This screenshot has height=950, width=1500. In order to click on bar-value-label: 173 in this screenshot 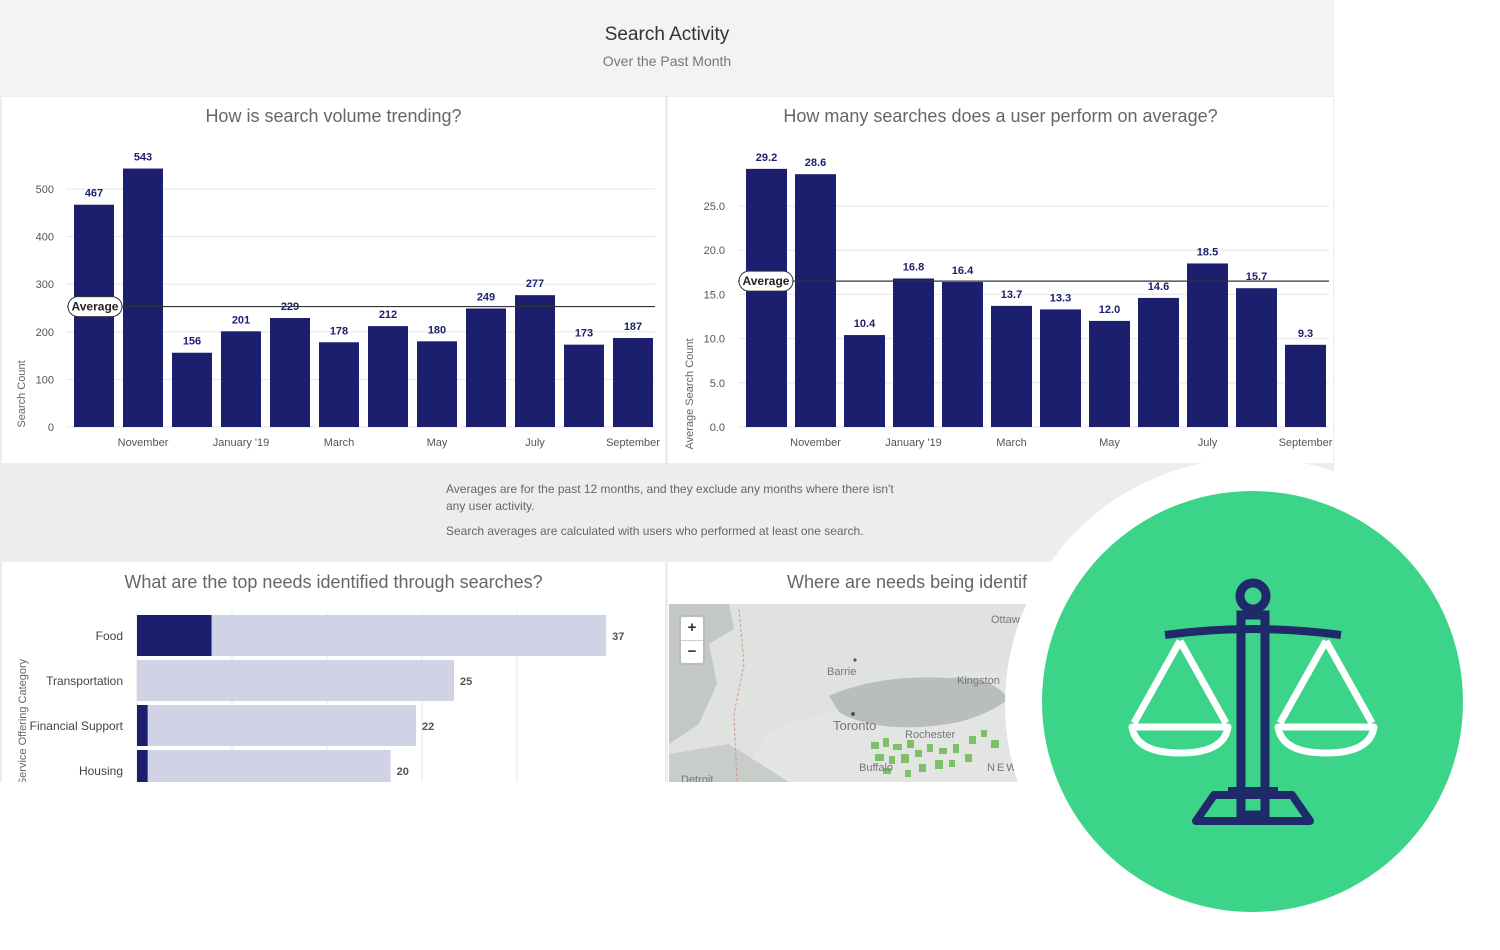, I will do `click(584, 334)`.